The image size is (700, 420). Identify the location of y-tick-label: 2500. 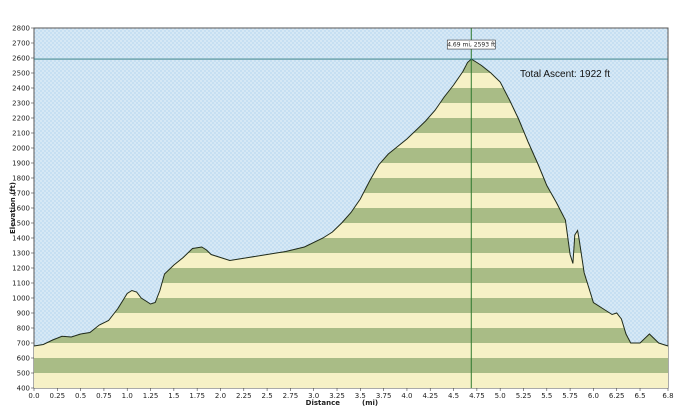
(21, 73).